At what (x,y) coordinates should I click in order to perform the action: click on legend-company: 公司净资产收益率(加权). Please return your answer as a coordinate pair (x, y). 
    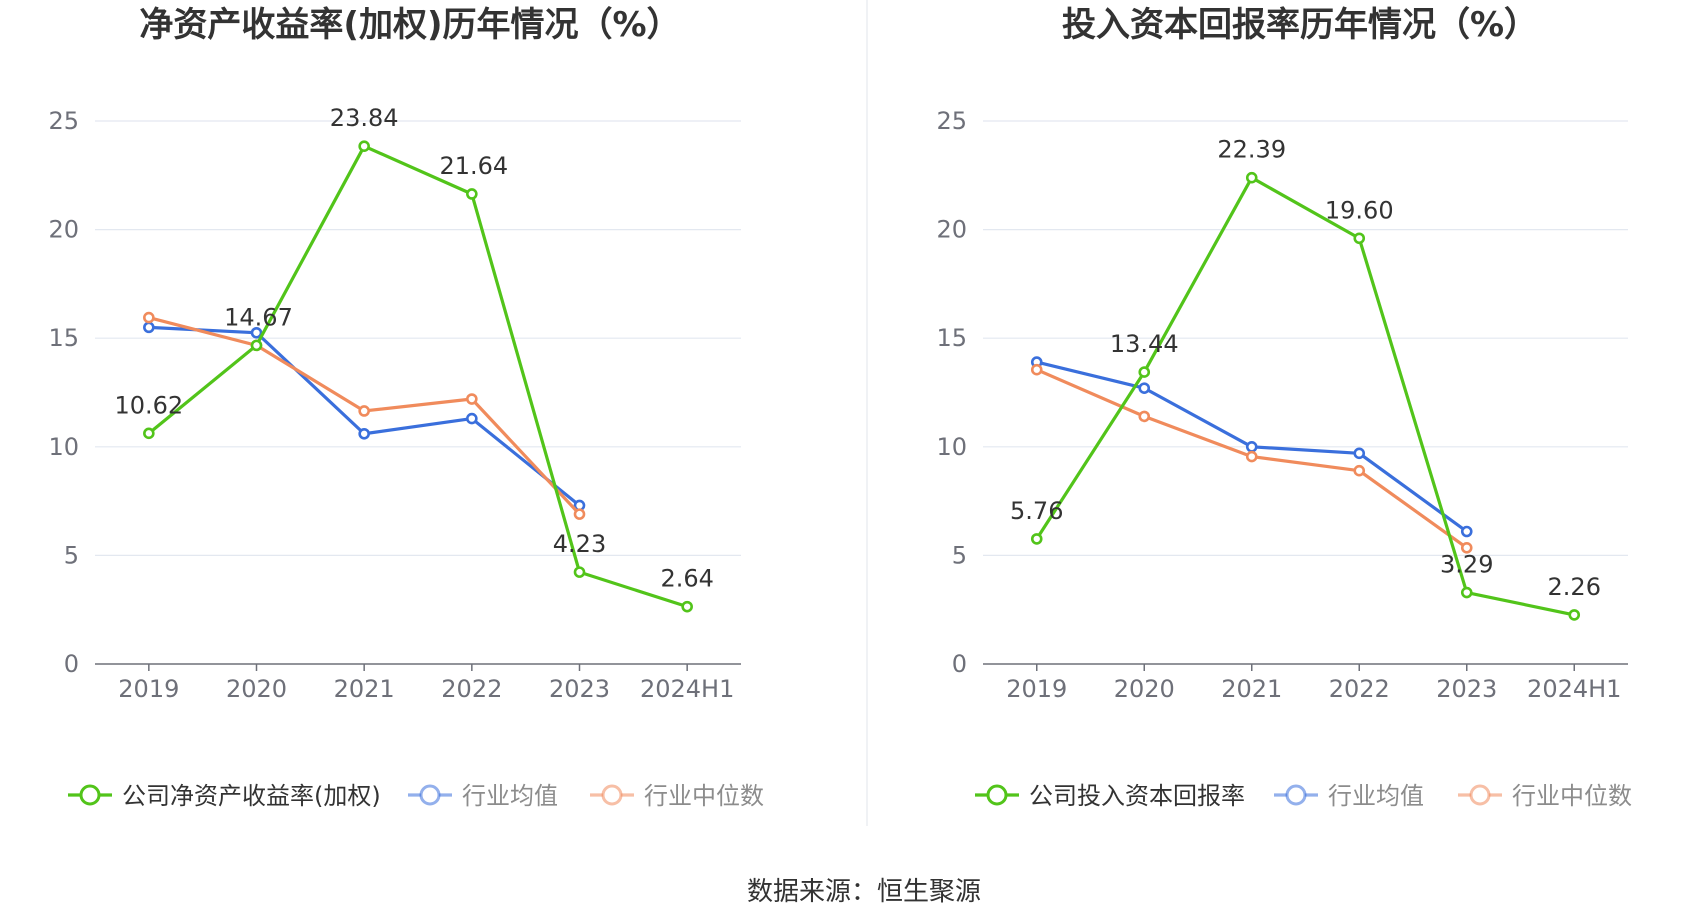
    Looking at the image, I should click on (224, 796).